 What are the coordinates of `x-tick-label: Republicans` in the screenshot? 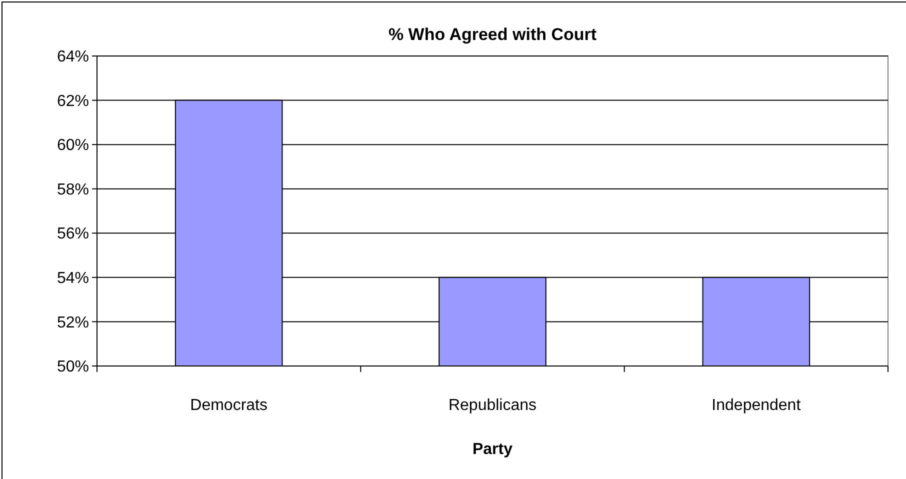 It's located at (492, 405).